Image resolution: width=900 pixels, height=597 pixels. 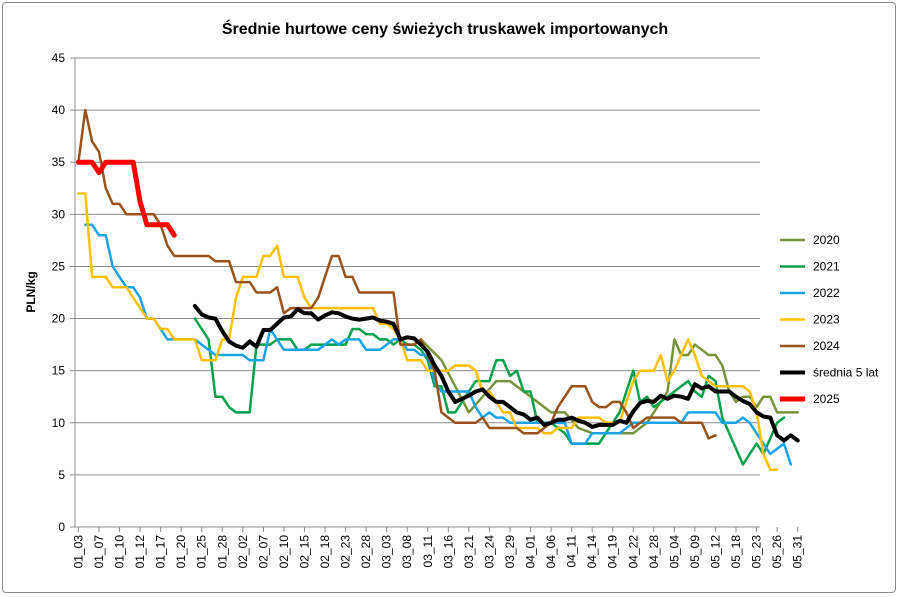 I want to click on legend-label: 2020, so click(x=826, y=240).